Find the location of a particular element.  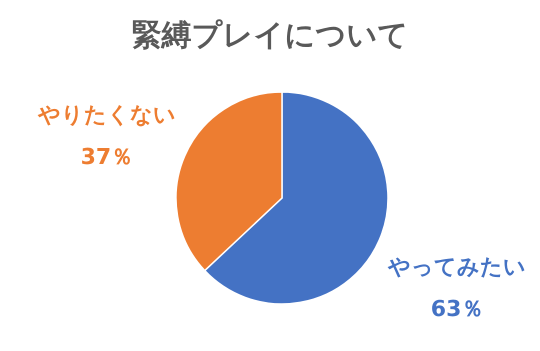

data-label: 63％ is located at coordinates (457, 309).